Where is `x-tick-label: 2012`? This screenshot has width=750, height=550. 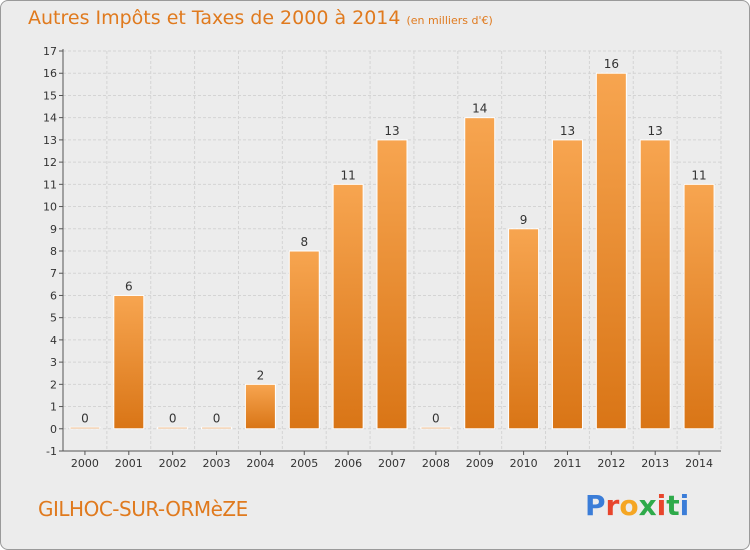
x-tick-label: 2012 is located at coordinates (611, 463).